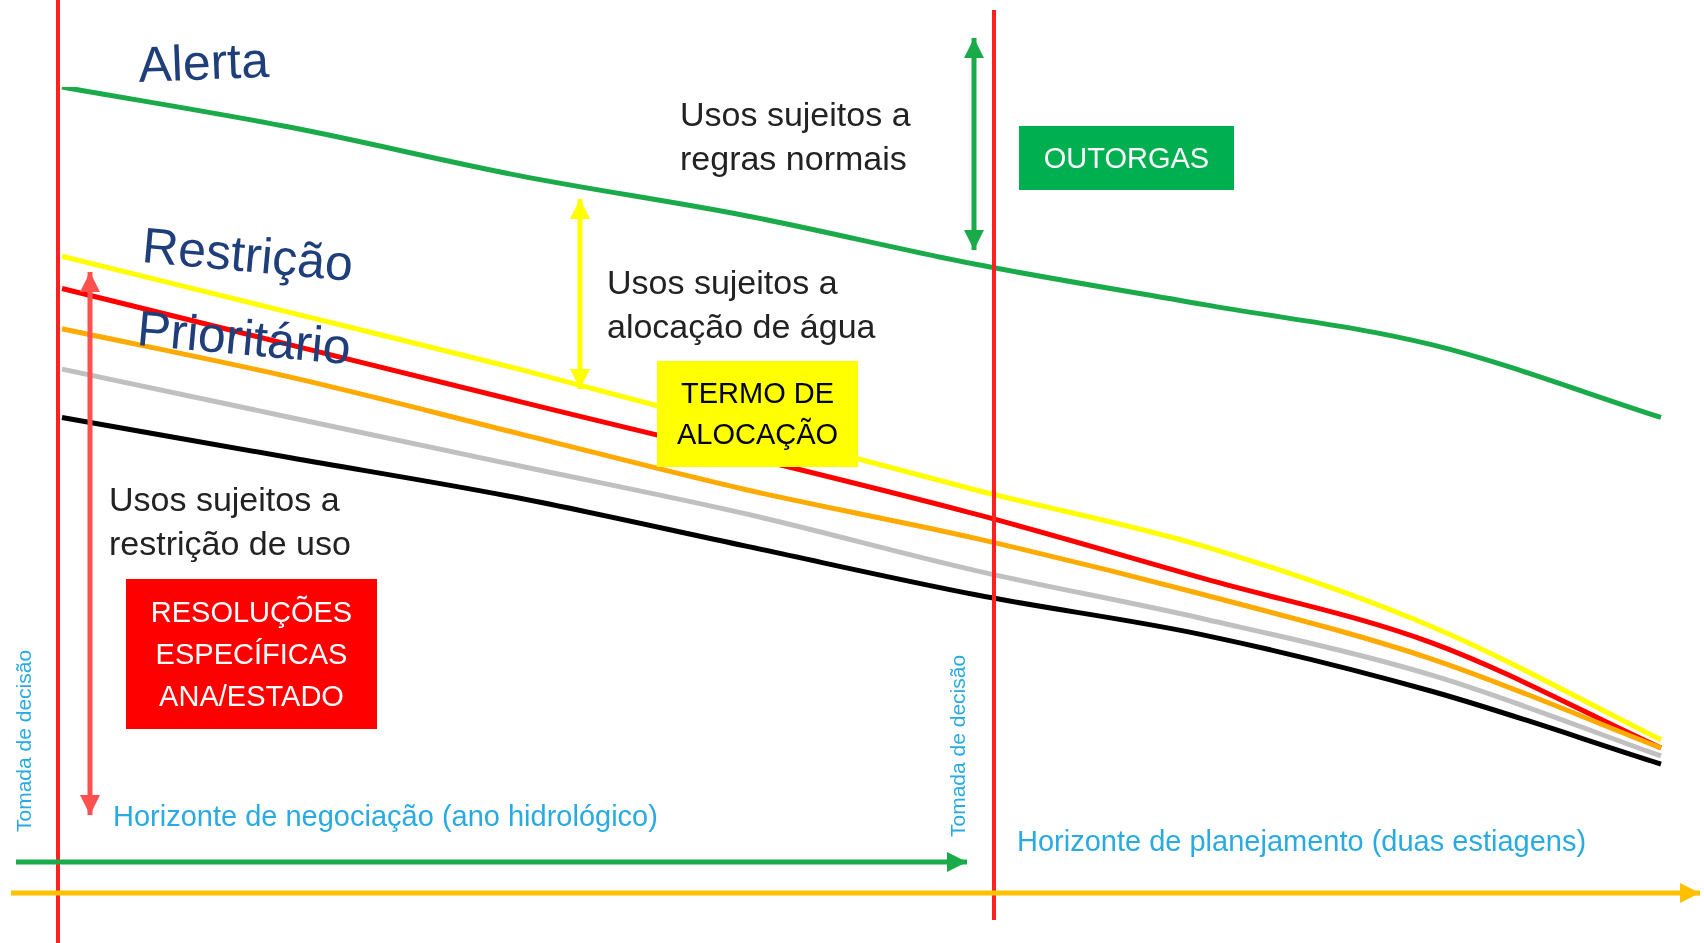 The height and width of the screenshot is (943, 1704). I want to click on annotation: Usos sujeitos a regras normais, so click(796, 137).